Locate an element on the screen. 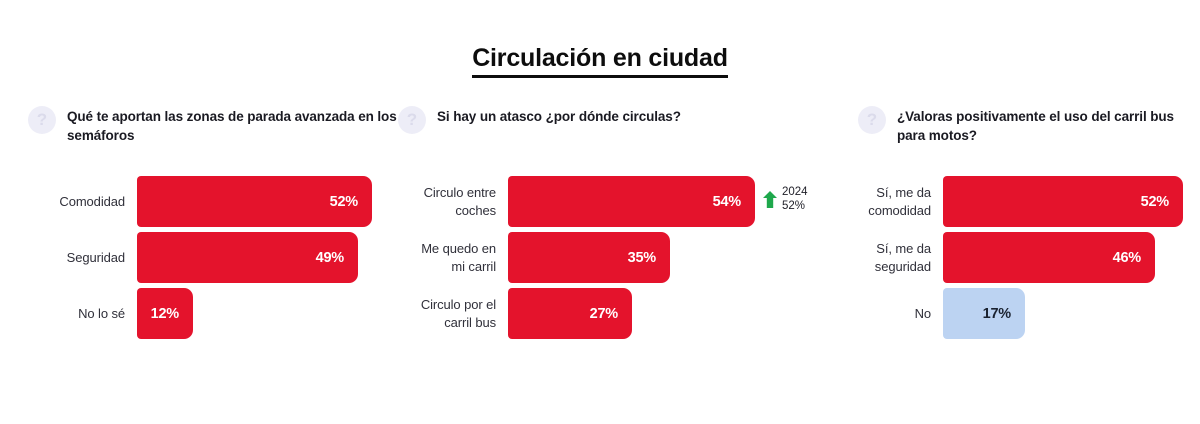  chart-row: Circulo por el carril bus 27% is located at coordinates (598, 313).